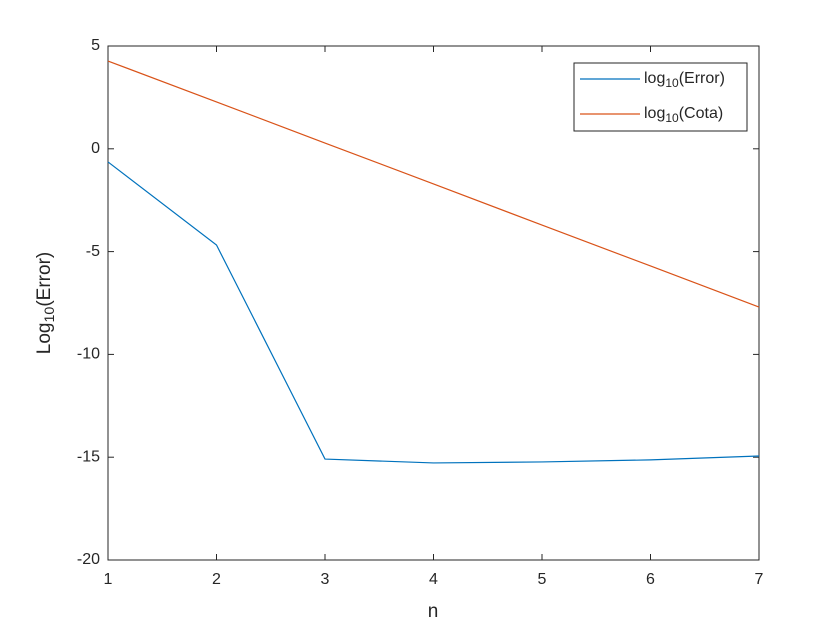 The width and height of the screenshot is (840, 630). What do you see at coordinates (88, 354) in the screenshot?
I see `y-tick-label: -10` at bounding box center [88, 354].